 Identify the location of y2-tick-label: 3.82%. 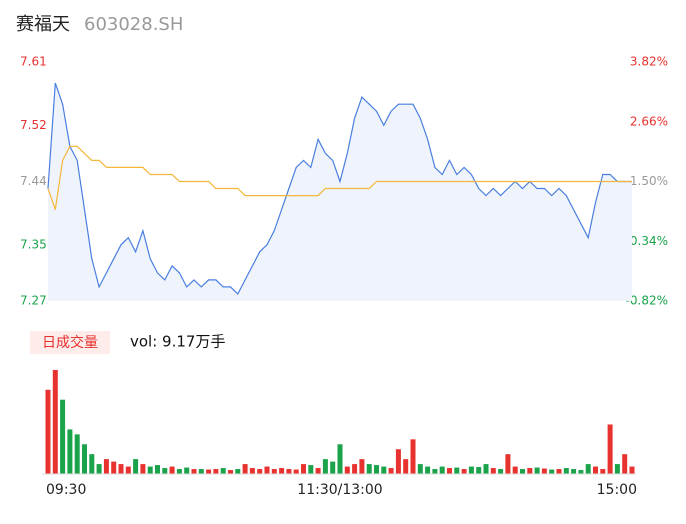
(649, 62).